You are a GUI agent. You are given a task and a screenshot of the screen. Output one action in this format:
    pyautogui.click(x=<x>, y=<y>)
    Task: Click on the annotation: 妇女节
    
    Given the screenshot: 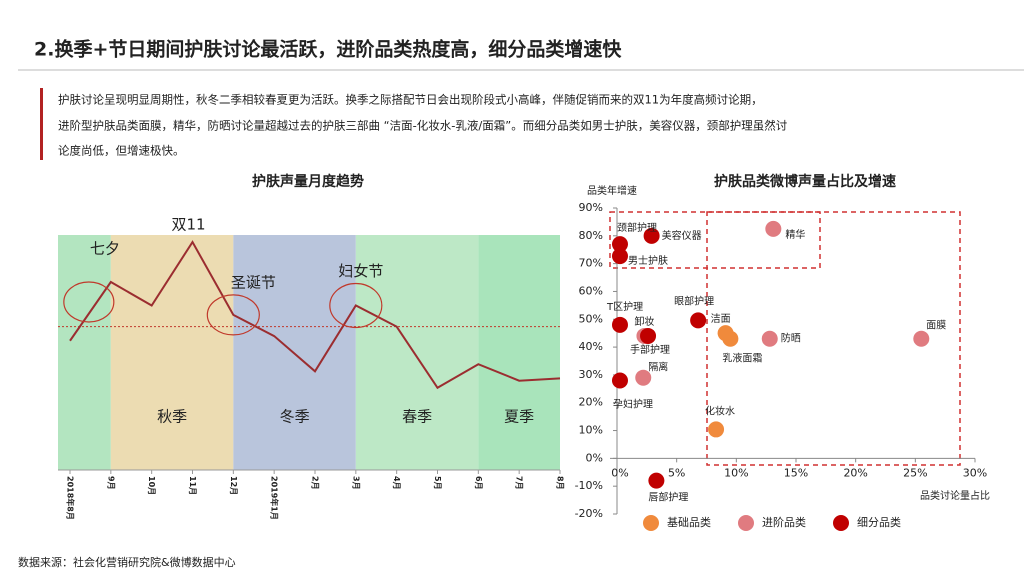 What is the action you would take?
    pyautogui.click(x=360, y=271)
    